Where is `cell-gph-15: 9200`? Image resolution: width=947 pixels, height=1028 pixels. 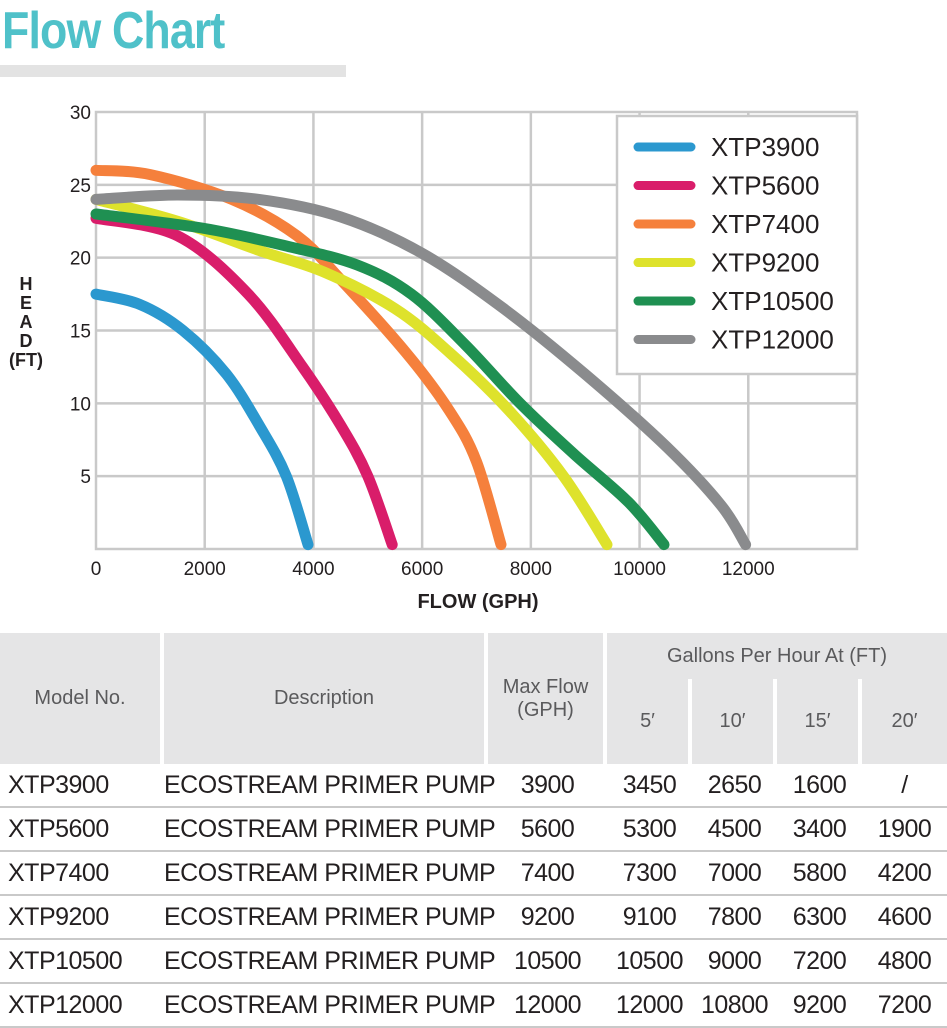
cell-gph-15: 9200 is located at coordinates (819, 1006).